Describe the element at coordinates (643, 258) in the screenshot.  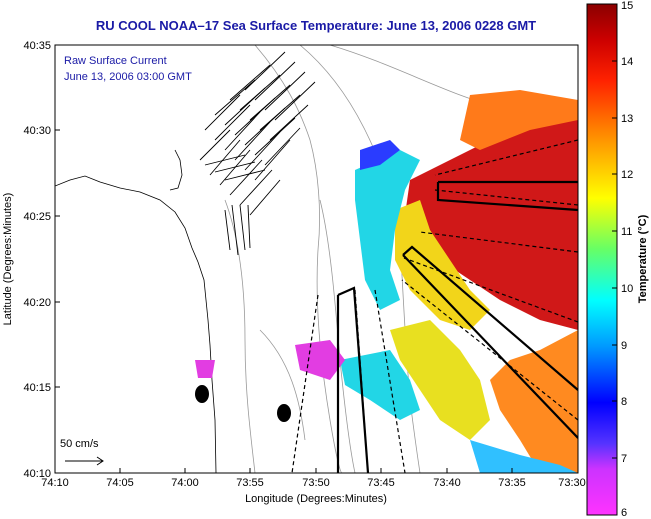
I see `colorbar-label: Temperature (°C)` at that location.